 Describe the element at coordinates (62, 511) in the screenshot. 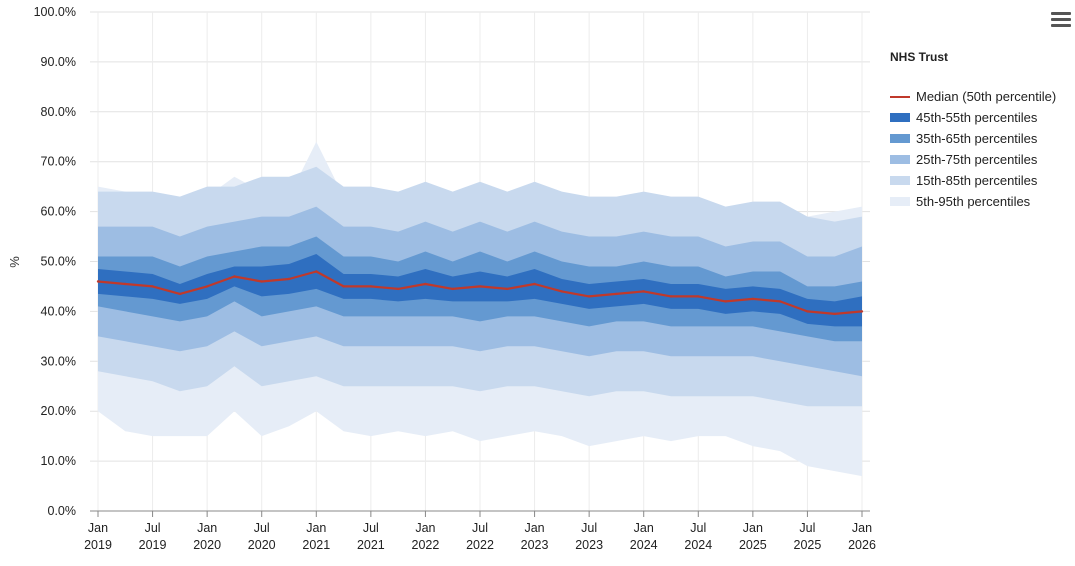

I see `y-tick-label: 0.0%` at that location.